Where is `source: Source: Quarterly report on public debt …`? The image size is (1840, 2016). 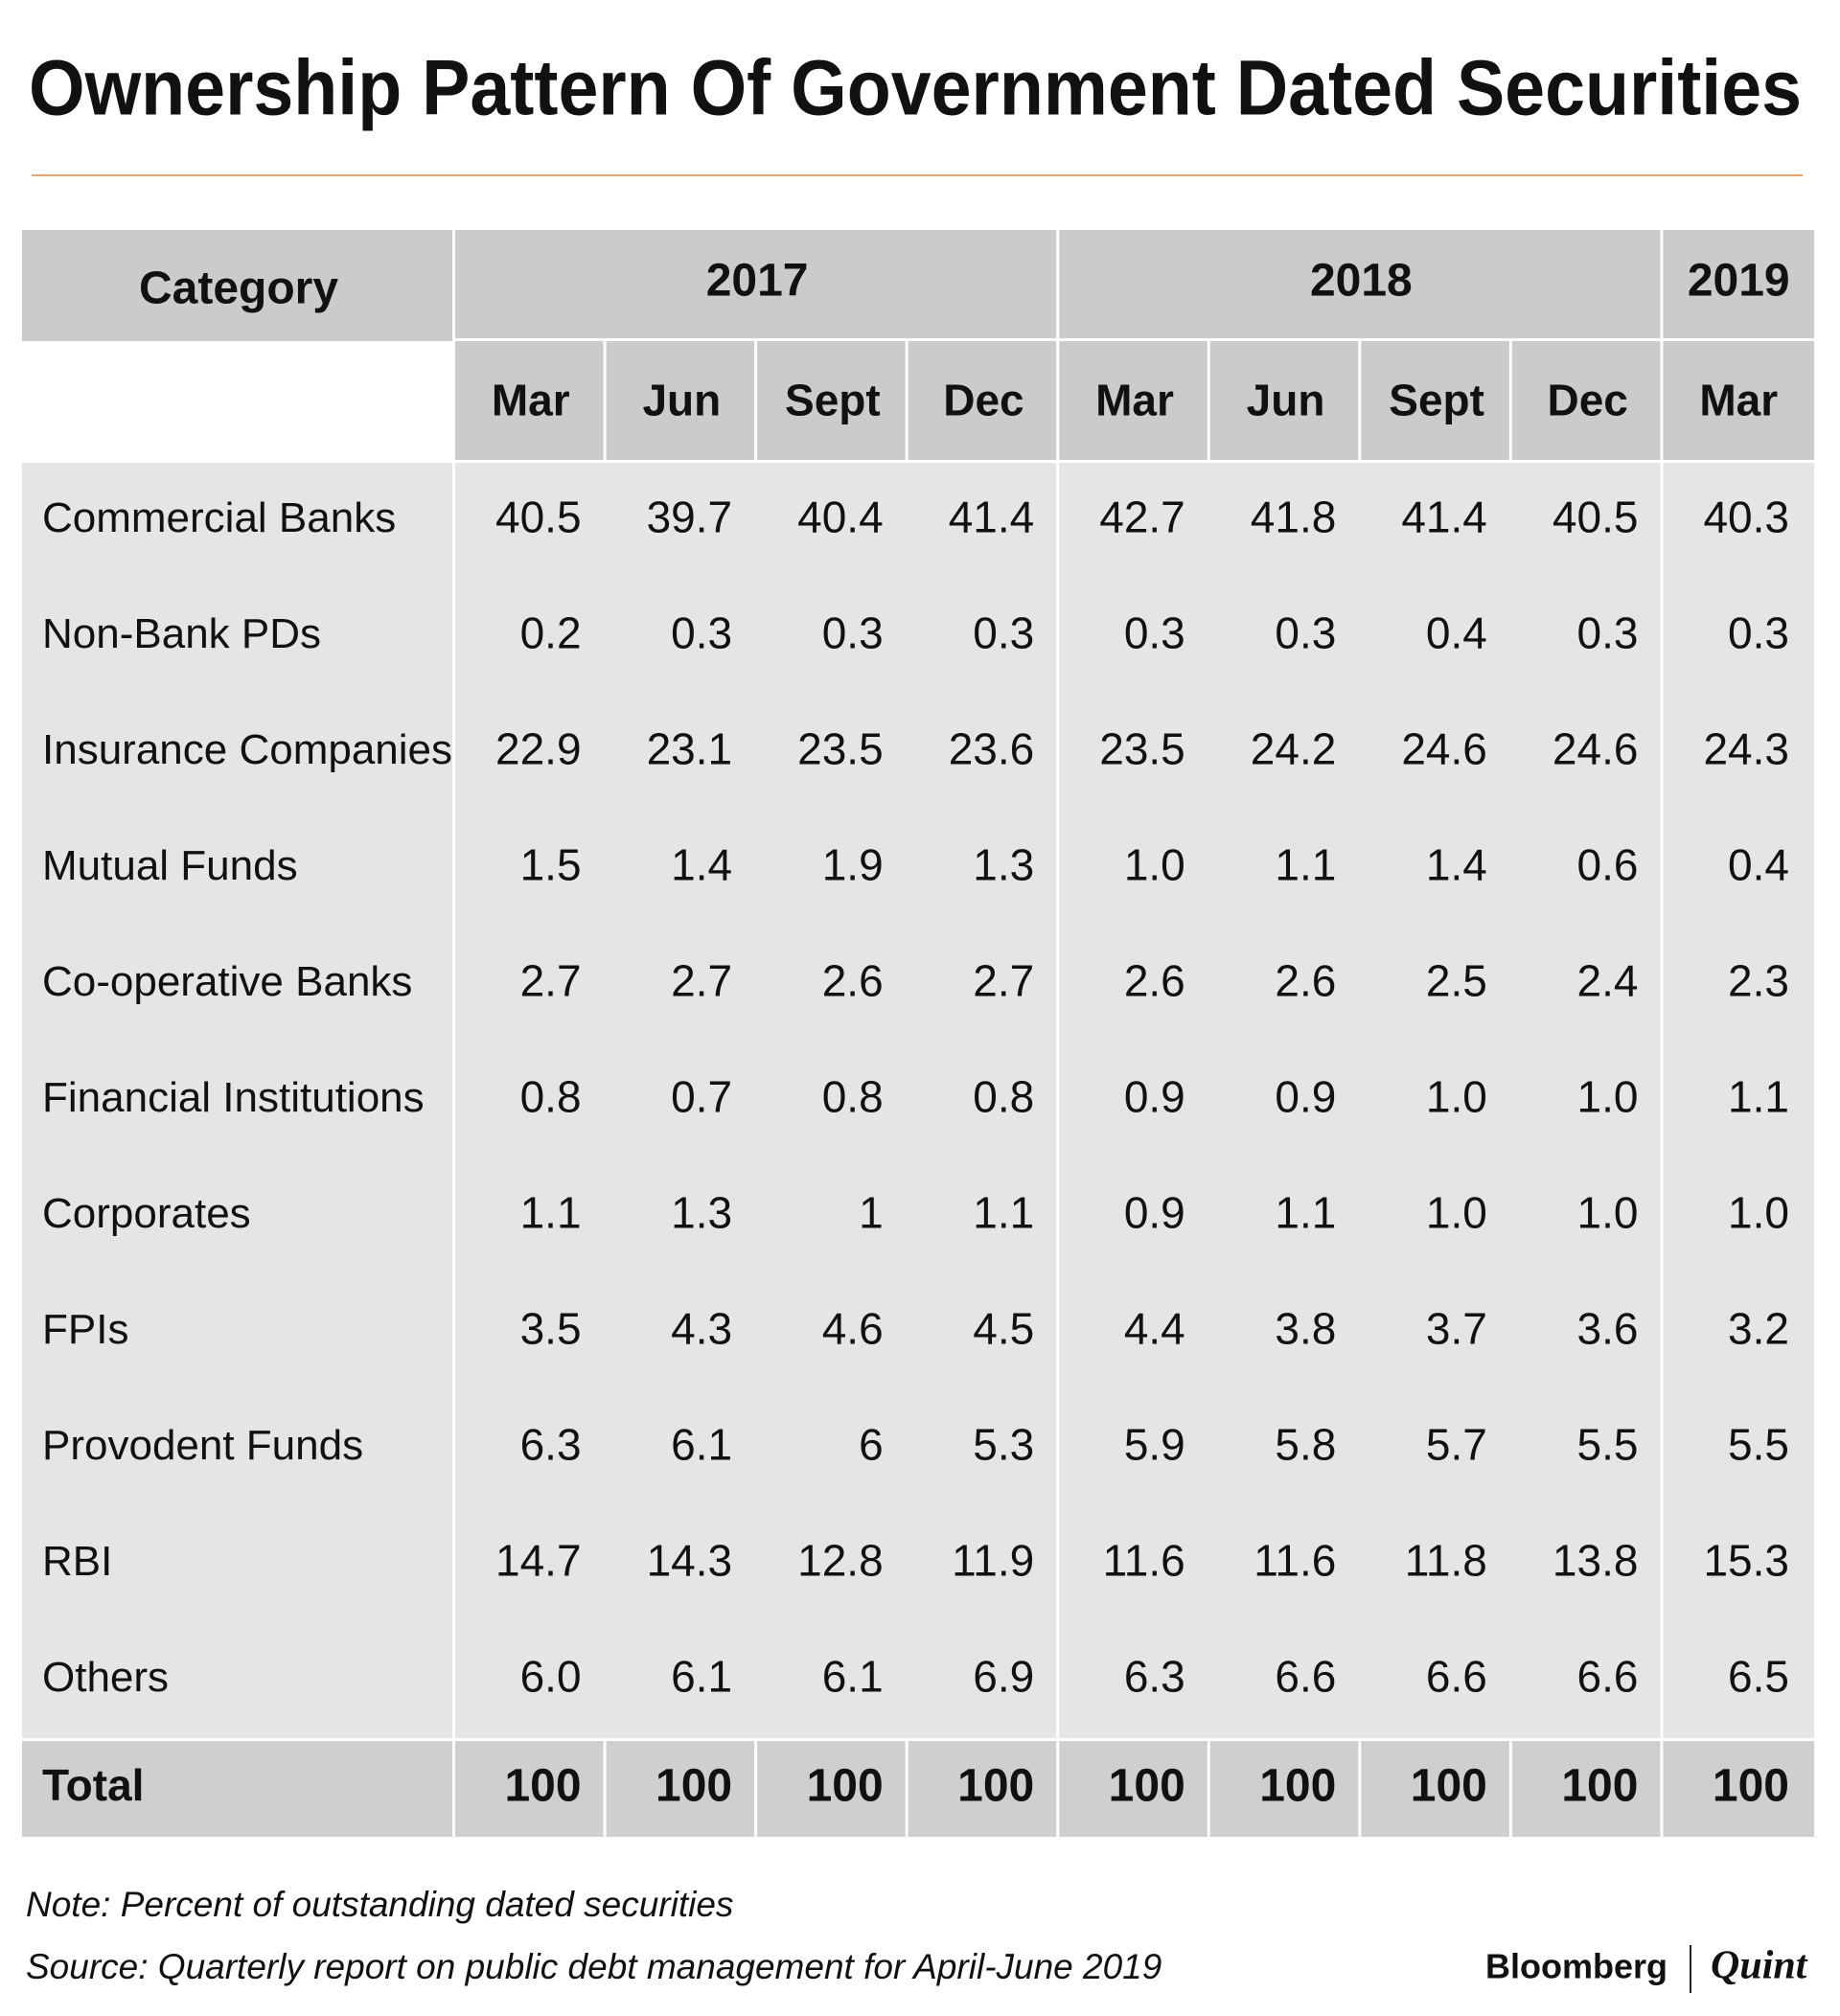
source: Source: Quarterly report on public debt … is located at coordinates (594, 1966).